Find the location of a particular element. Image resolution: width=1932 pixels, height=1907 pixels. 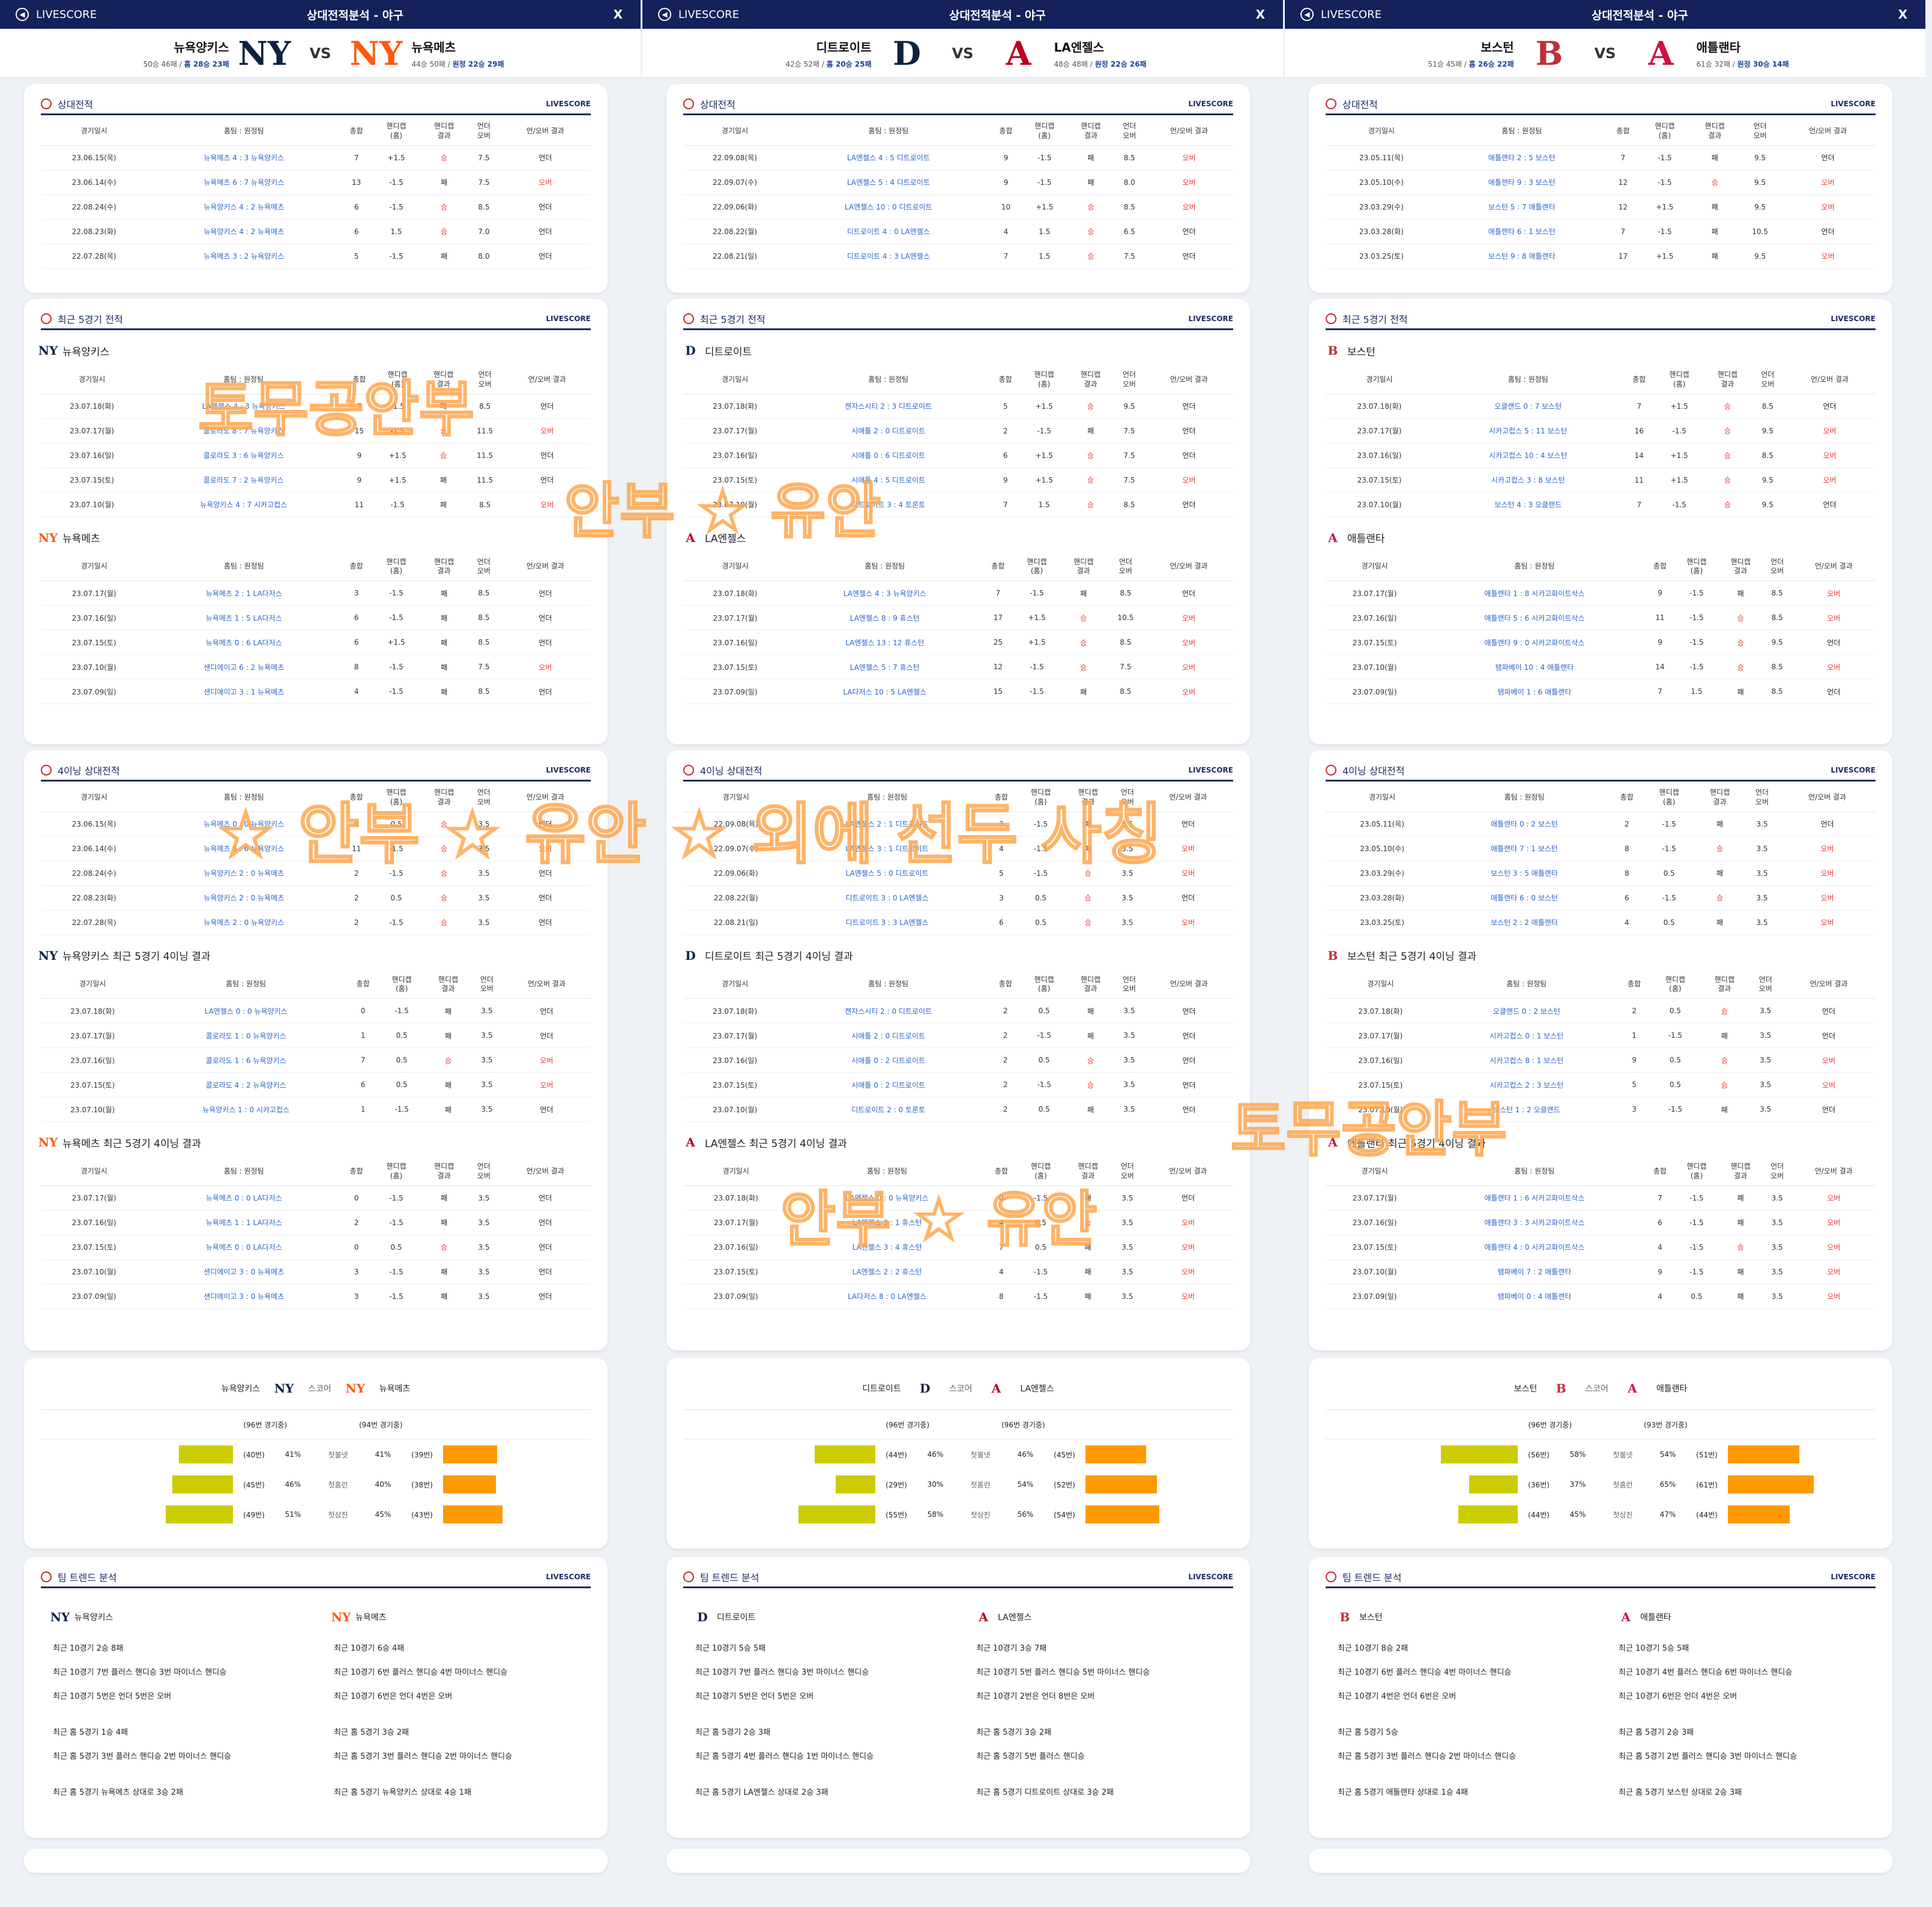

table-row: 23.05.11(목) 애틀랜타 2 : 5 보스턴 7 -1.5 패 9.5 언더 is located at coordinates (1601, 157).